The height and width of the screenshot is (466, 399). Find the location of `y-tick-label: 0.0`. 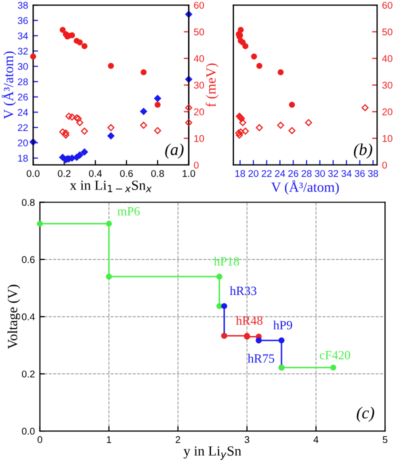

y-tick-label: 0.0 is located at coordinates (28, 431).